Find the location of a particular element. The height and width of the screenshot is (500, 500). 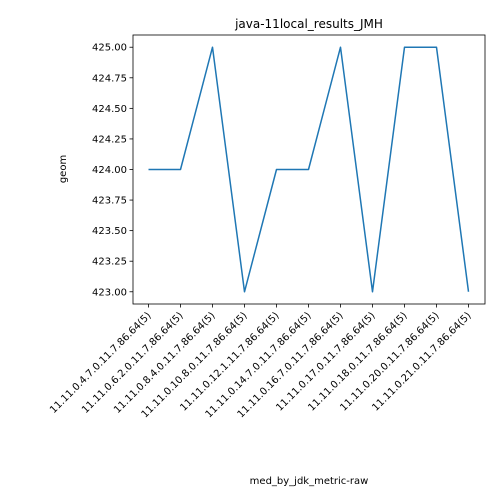

y-tick-label: 423.75 is located at coordinates (109, 201).